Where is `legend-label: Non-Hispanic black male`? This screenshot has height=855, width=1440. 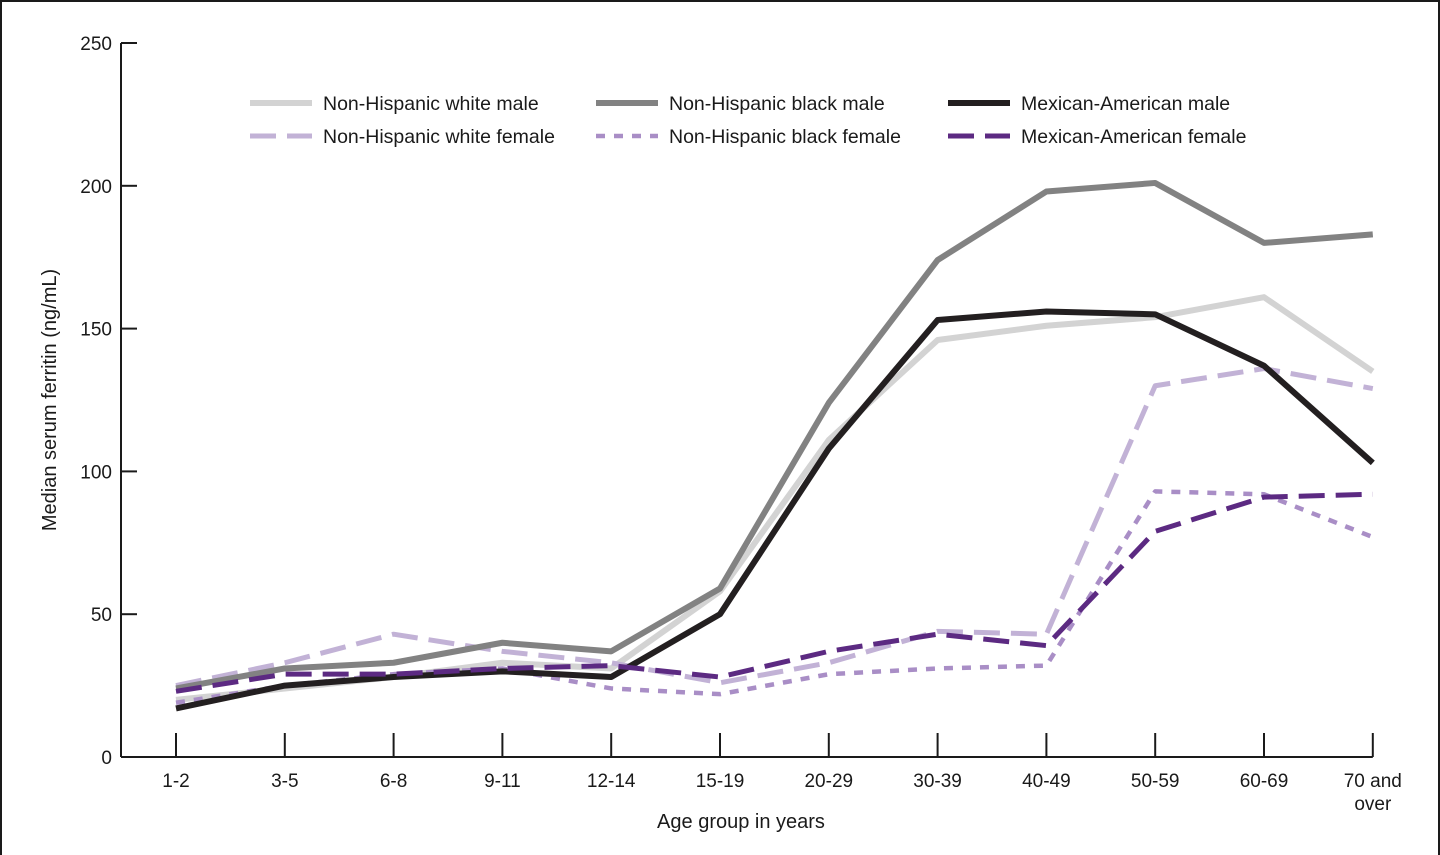 legend-label: Non-Hispanic black male is located at coordinates (777, 104).